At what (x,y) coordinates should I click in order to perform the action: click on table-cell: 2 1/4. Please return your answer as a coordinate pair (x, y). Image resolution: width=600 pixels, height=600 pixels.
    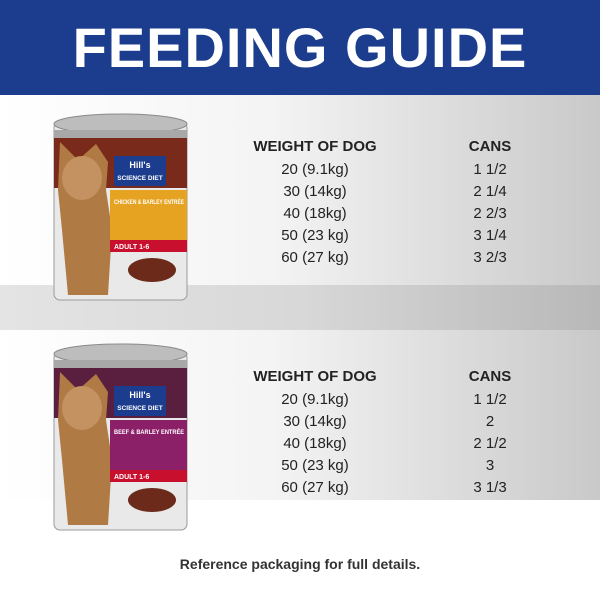
    Looking at the image, I should click on (490, 191).